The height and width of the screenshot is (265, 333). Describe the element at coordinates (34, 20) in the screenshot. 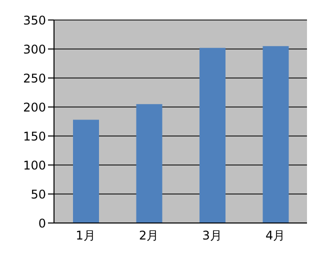

I see `y-tick-label: 350` at that location.